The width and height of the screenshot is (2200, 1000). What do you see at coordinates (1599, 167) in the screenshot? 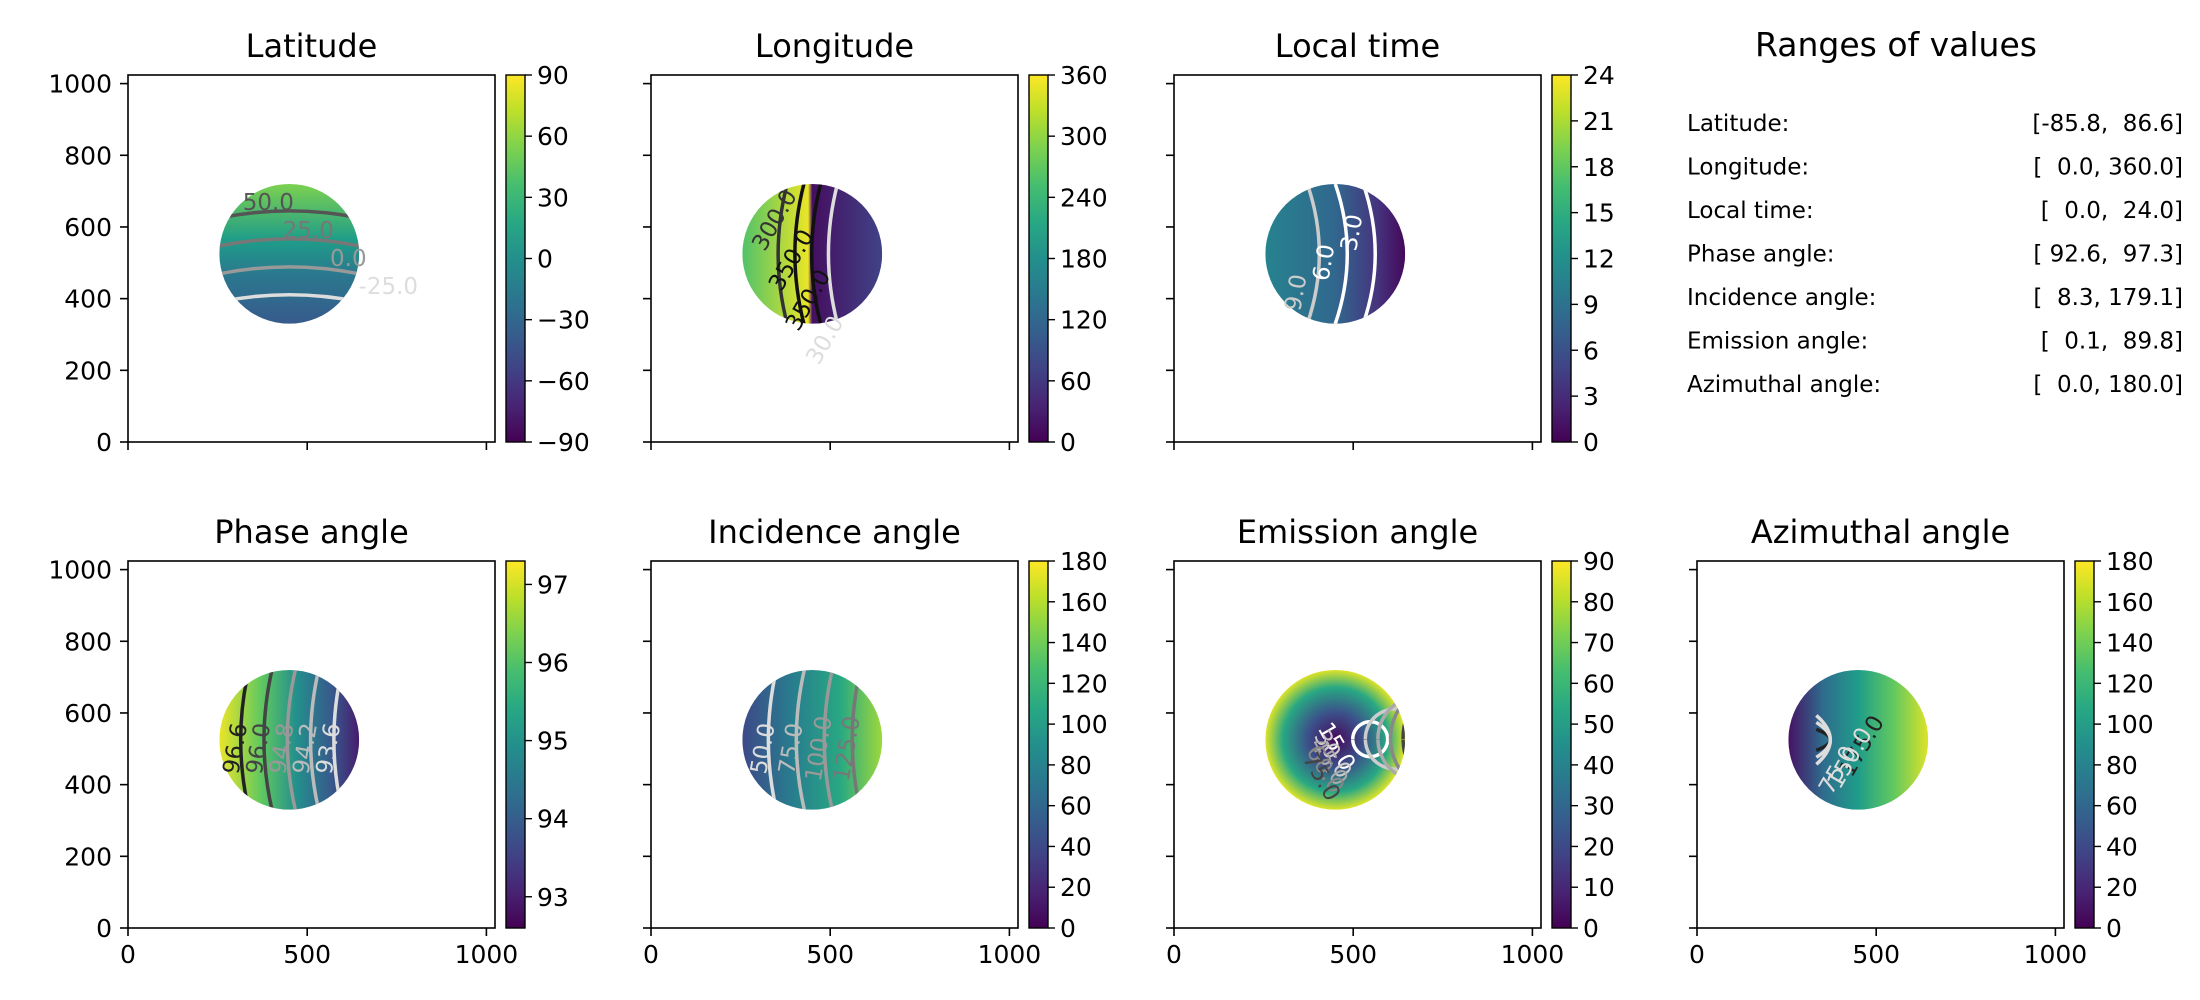
I see `colorbar-tick-label: 18` at bounding box center [1599, 167].